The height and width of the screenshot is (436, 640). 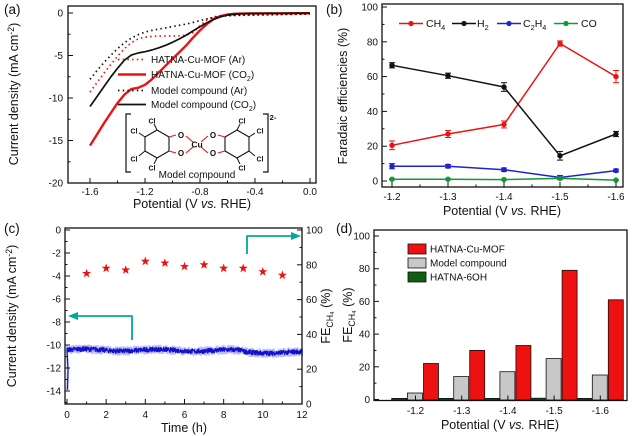 What do you see at coordinates (367, 400) in the screenshot?
I see `d-ytick-0: 0` at bounding box center [367, 400].